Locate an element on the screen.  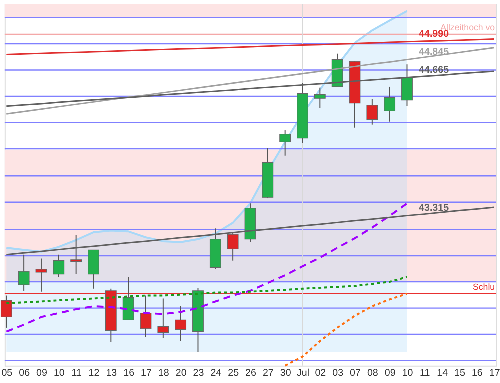
x-tick-label: 27 is located at coordinates (268, 374).